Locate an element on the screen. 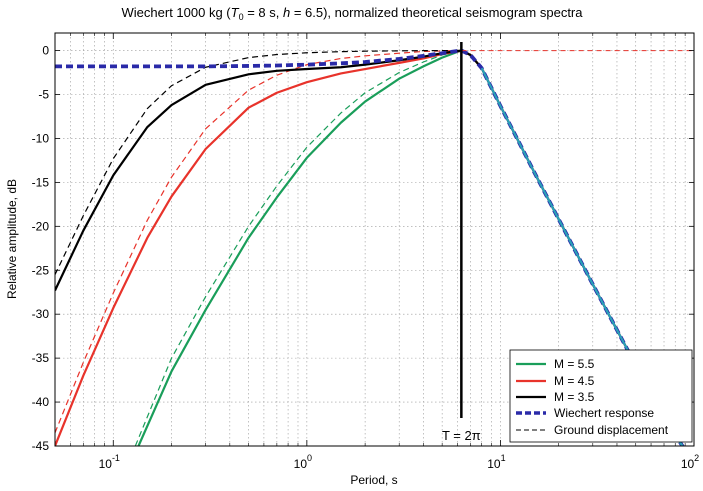 The width and height of the screenshot is (703, 491). y-tick-label: -30 is located at coordinates (41, 314).